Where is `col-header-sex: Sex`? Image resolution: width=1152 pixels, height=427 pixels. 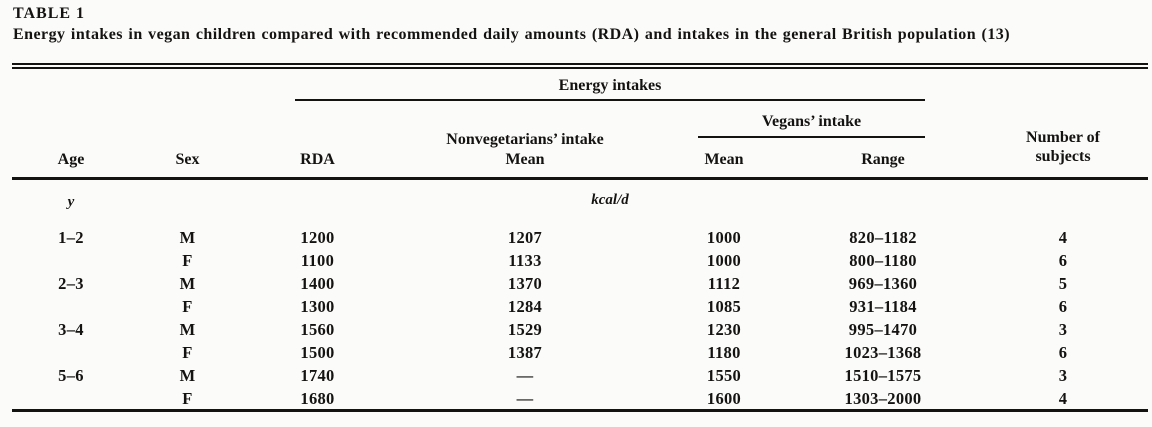 col-header-sex: Sex is located at coordinates (187, 159).